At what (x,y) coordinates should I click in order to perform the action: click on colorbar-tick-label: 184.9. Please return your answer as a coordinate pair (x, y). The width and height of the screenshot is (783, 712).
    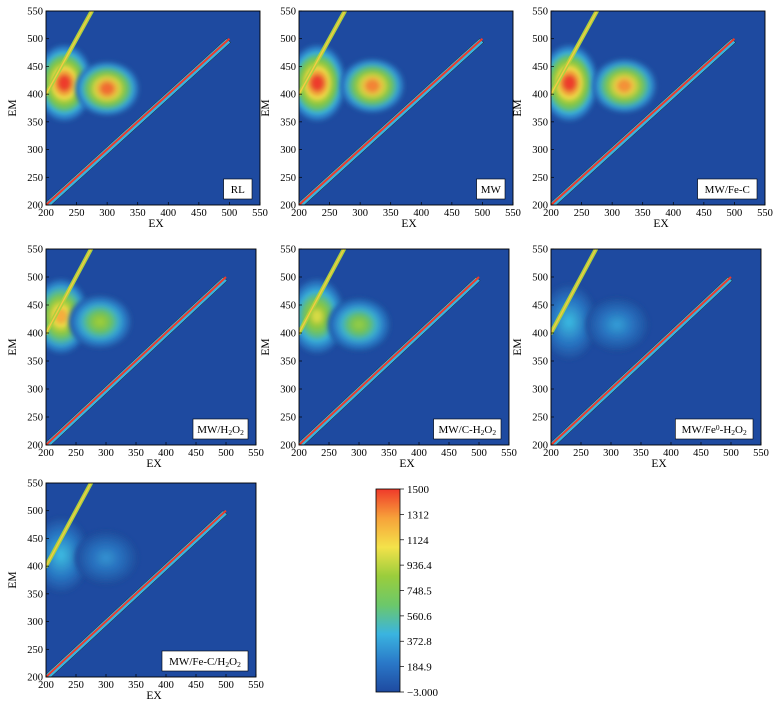
    Looking at the image, I should click on (419, 668).